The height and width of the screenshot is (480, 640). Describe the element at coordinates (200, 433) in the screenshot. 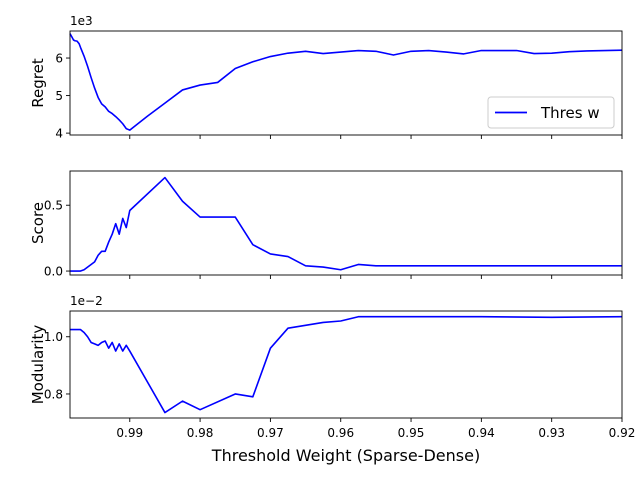

I see `x-tick-label: 0.98` at that location.